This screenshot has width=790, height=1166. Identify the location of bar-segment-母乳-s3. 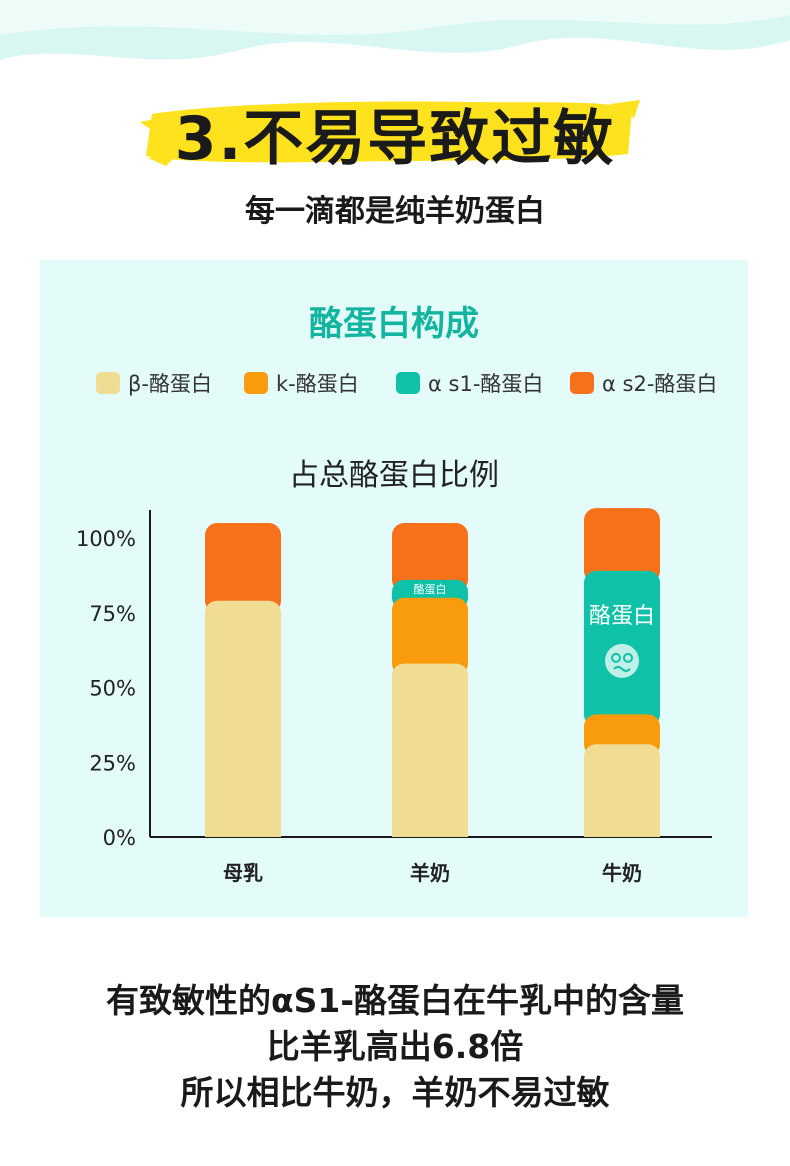
(243, 568).